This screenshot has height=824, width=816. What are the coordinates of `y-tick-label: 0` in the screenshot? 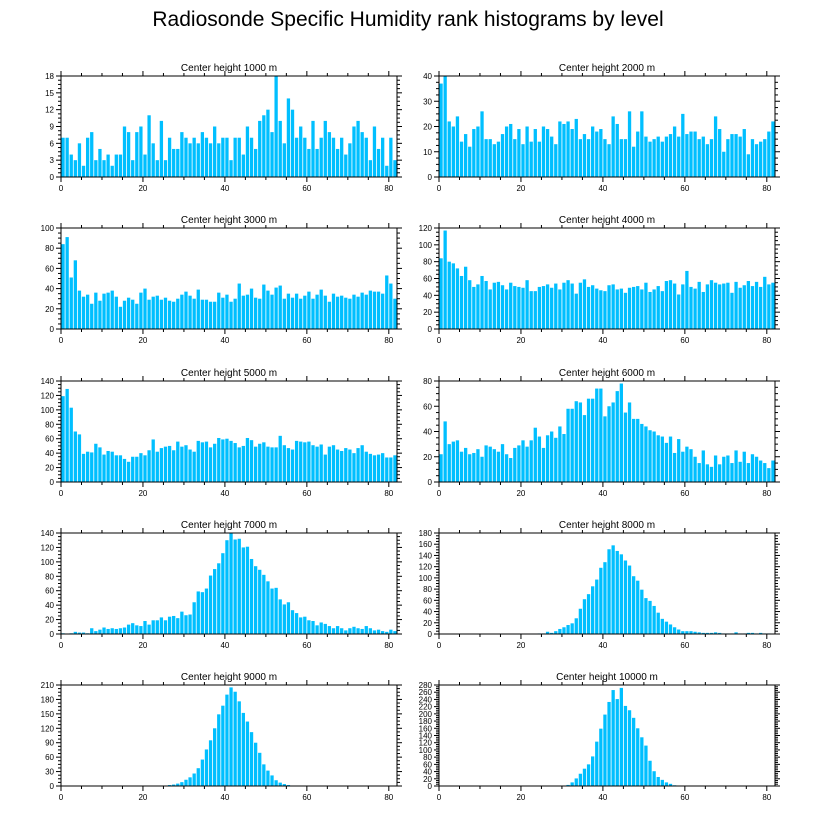 It's located at (430, 177).